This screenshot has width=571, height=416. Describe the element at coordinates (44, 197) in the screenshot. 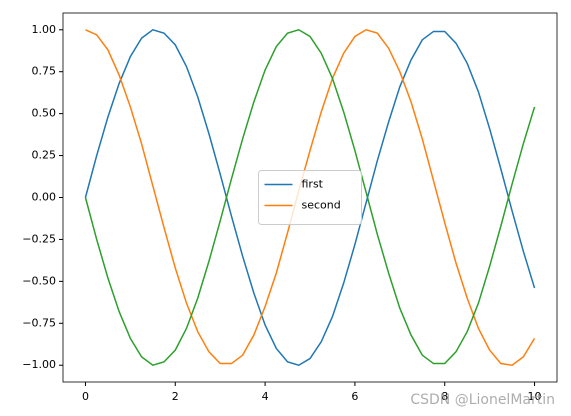

I see `y-tick-label: 0.00` at that location.